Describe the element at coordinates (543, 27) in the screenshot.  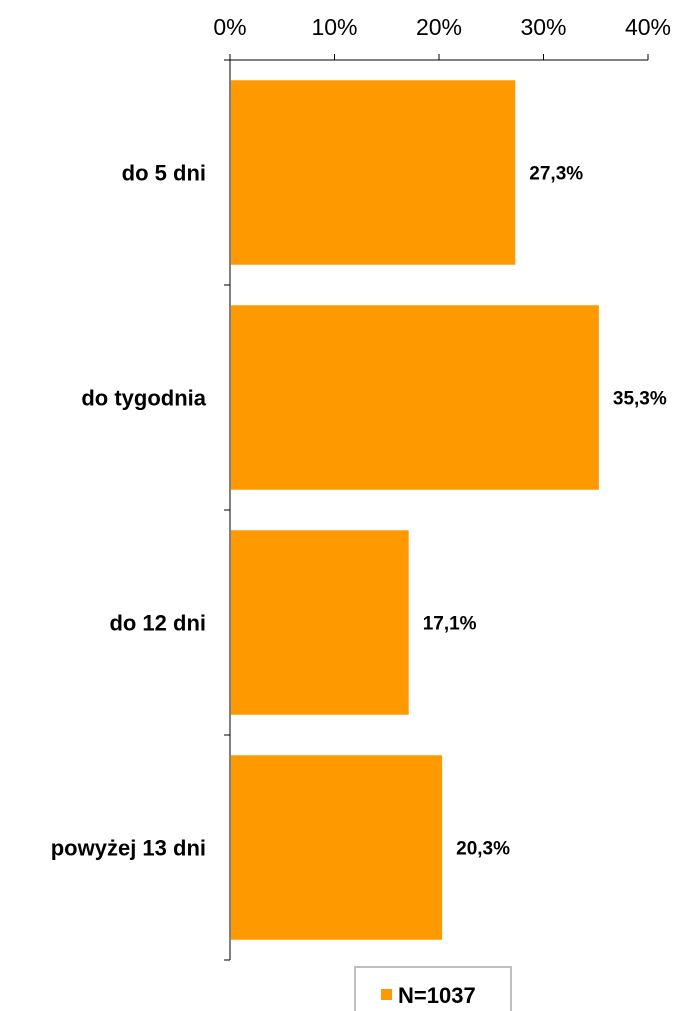
I see `x-tick-label: 30%` at that location.